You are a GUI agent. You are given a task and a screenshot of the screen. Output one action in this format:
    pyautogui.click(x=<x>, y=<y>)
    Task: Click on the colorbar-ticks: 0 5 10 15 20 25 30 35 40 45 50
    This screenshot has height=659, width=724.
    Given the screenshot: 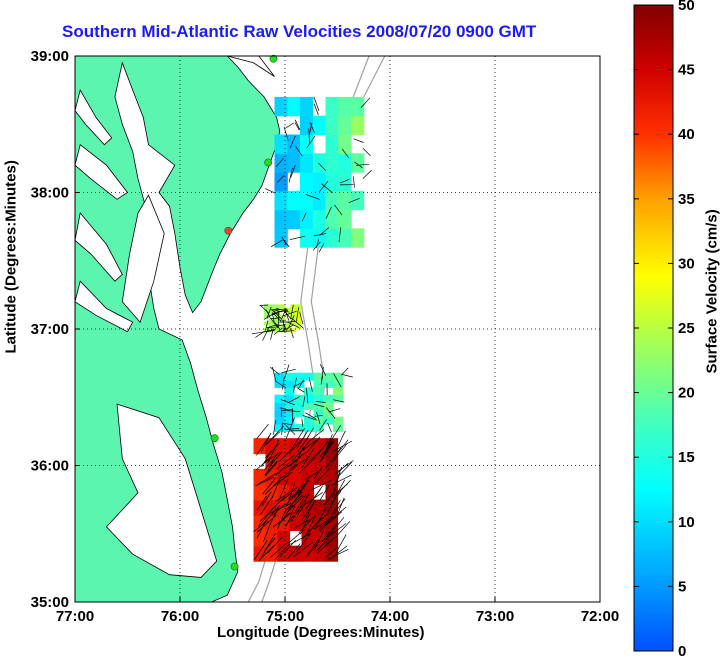 What is the action you would take?
    pyautogui.click(x=664, y=329)
    